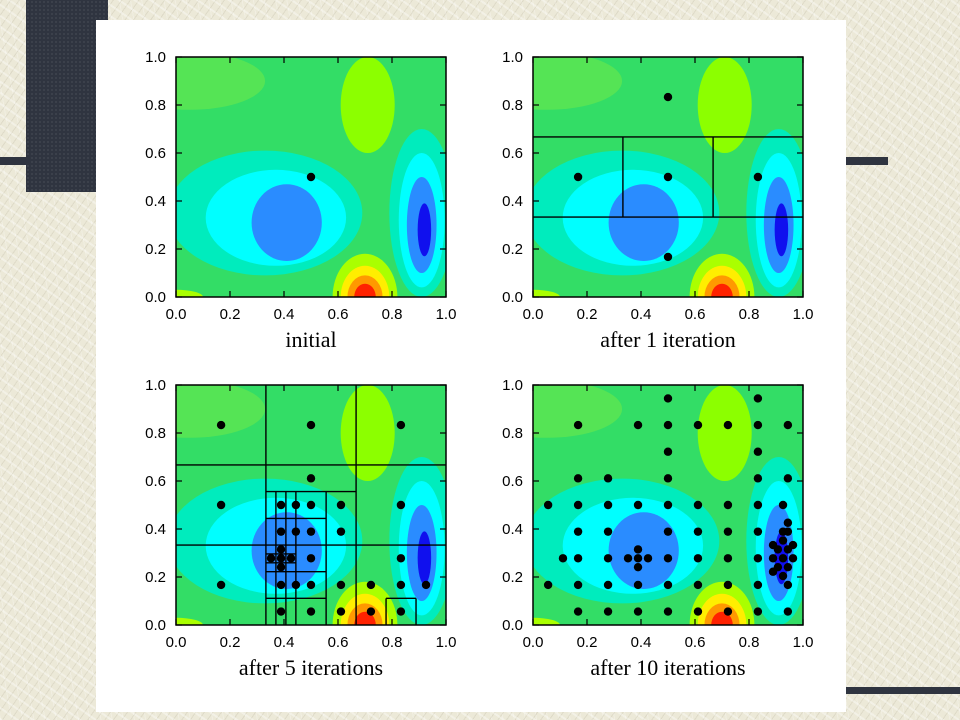 The height and width of the screenshot is (720, 960). What do you see at coordinates (176, 314) in the screenshot?
I see `x-tick-label: 0.0` at bounding box center [176, 314].